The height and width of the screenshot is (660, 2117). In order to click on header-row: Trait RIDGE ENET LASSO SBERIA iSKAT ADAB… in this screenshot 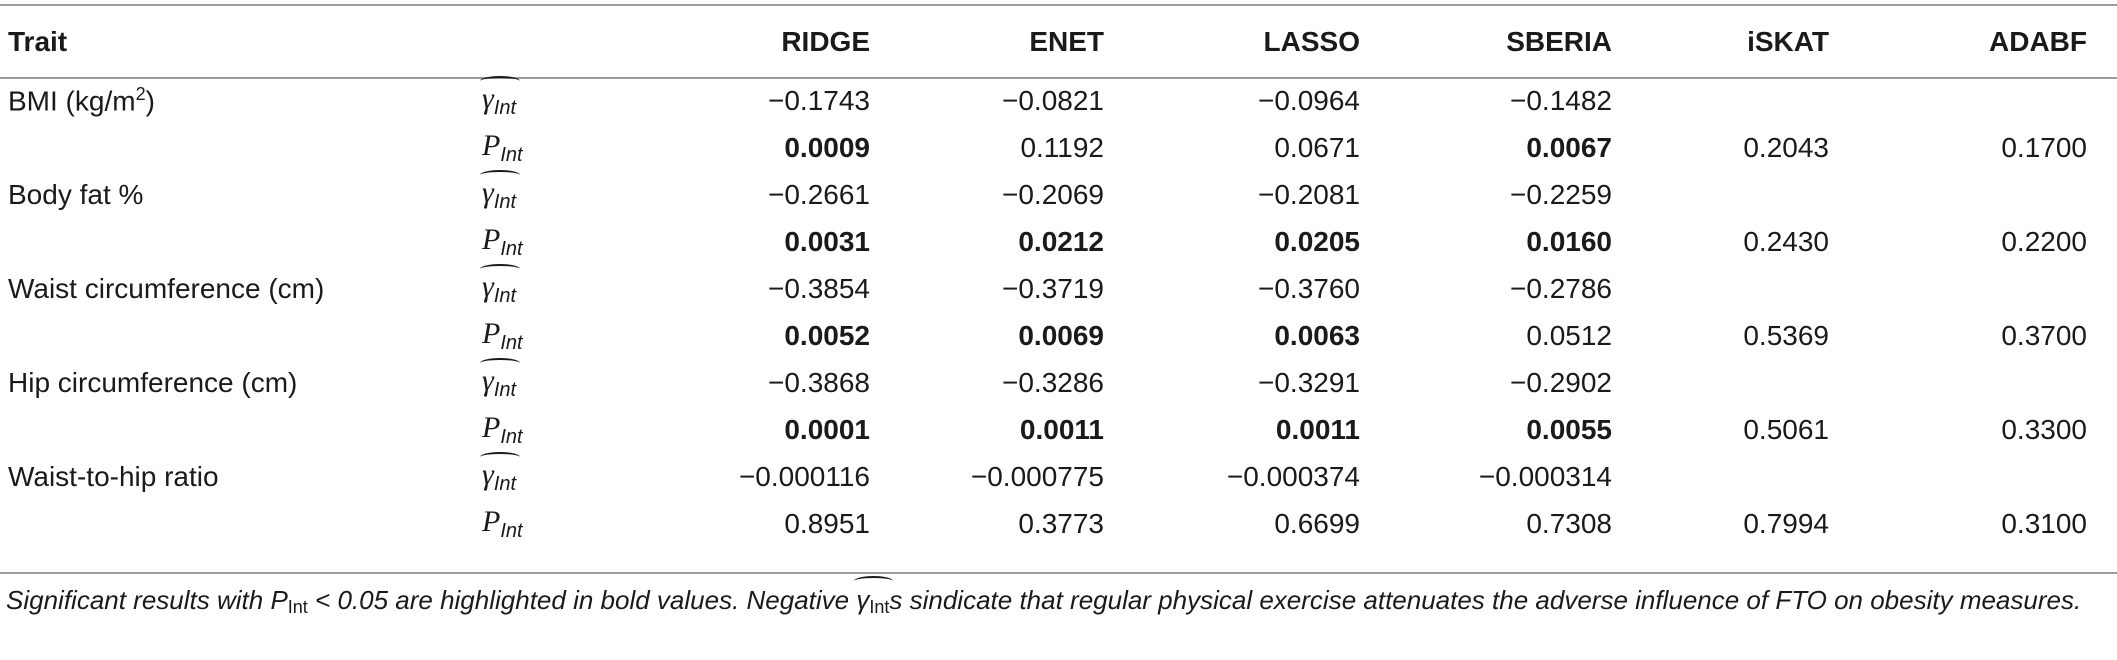, I will do `click(1058, 41)`.